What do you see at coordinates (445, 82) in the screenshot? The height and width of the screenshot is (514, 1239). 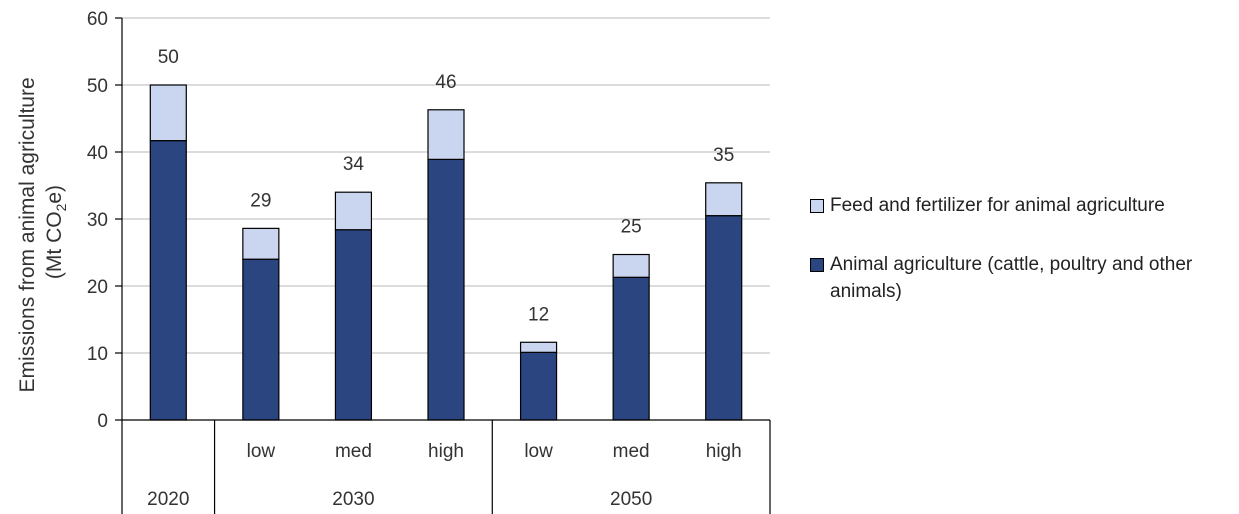 I see `data-label-total: 46` at bounding box center [445, 82].